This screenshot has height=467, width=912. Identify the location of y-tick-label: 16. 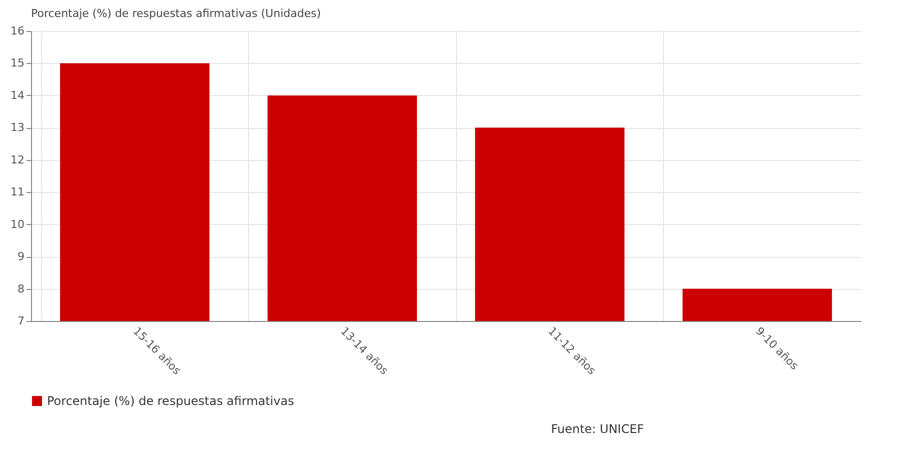
(17, 31).